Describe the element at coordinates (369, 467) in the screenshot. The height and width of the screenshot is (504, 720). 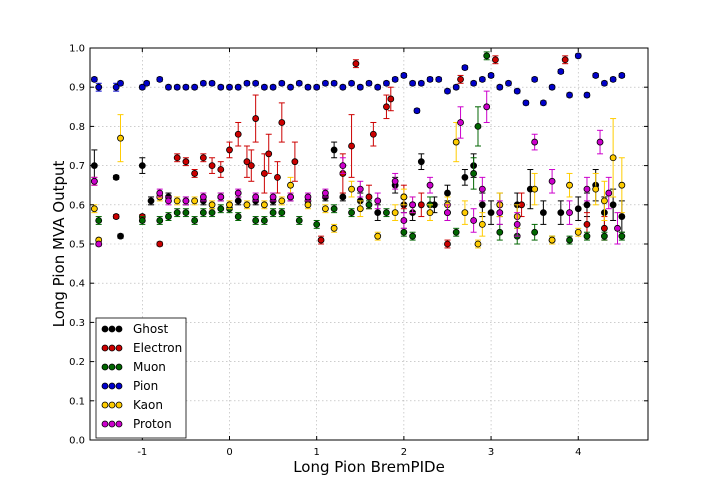
I see `x-axis-title: Long Pion BremPIDe` at that location.